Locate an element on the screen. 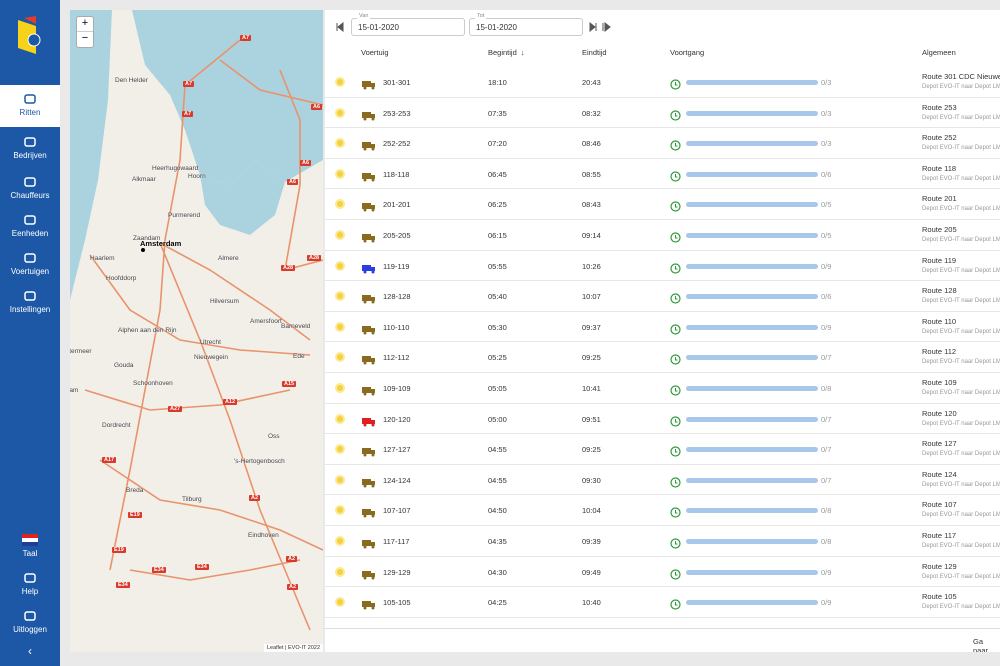 The height and width of the screenshot is (666, 1000). column-header: Begintijd ↓ is located at coordinates (506, 52).